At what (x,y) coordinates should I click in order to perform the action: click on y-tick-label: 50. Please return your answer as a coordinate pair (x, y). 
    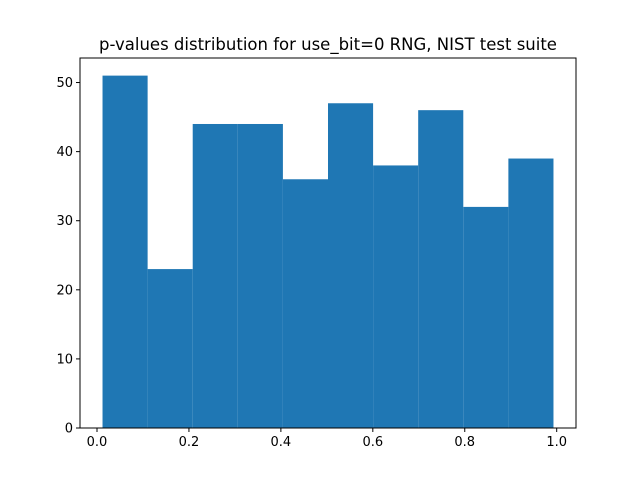
    Looking at the image, I should click on (64, 83).